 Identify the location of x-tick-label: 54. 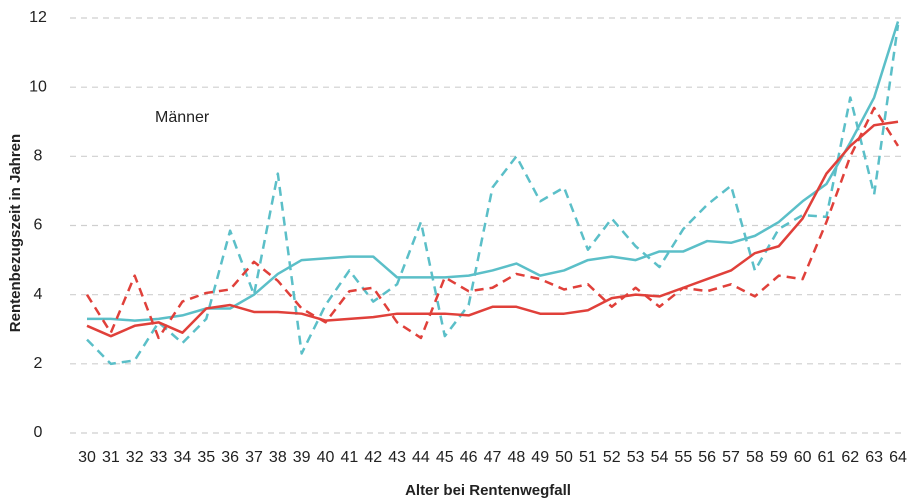
(660, 457).